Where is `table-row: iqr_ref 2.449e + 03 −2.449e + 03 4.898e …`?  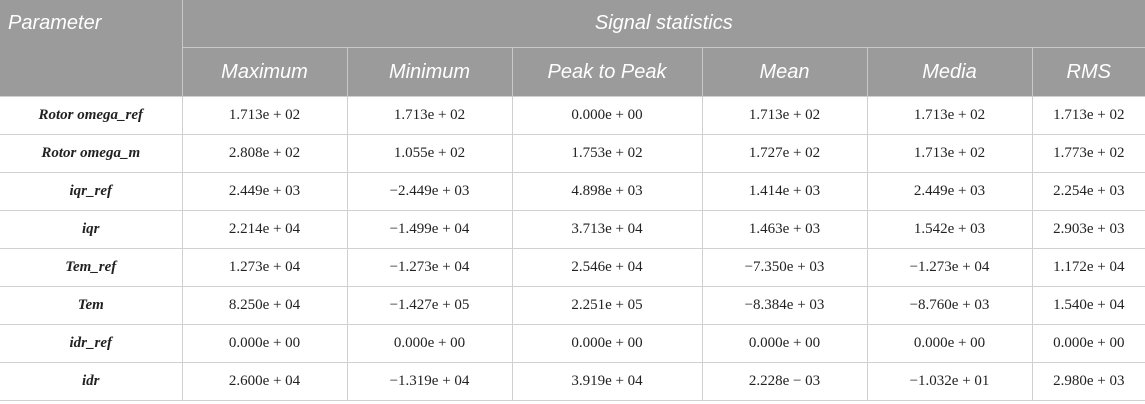 table-row: iqr_ref 2.449e + 03 −2.449e + 03 4.898e … is located at coordinates (572, 191).